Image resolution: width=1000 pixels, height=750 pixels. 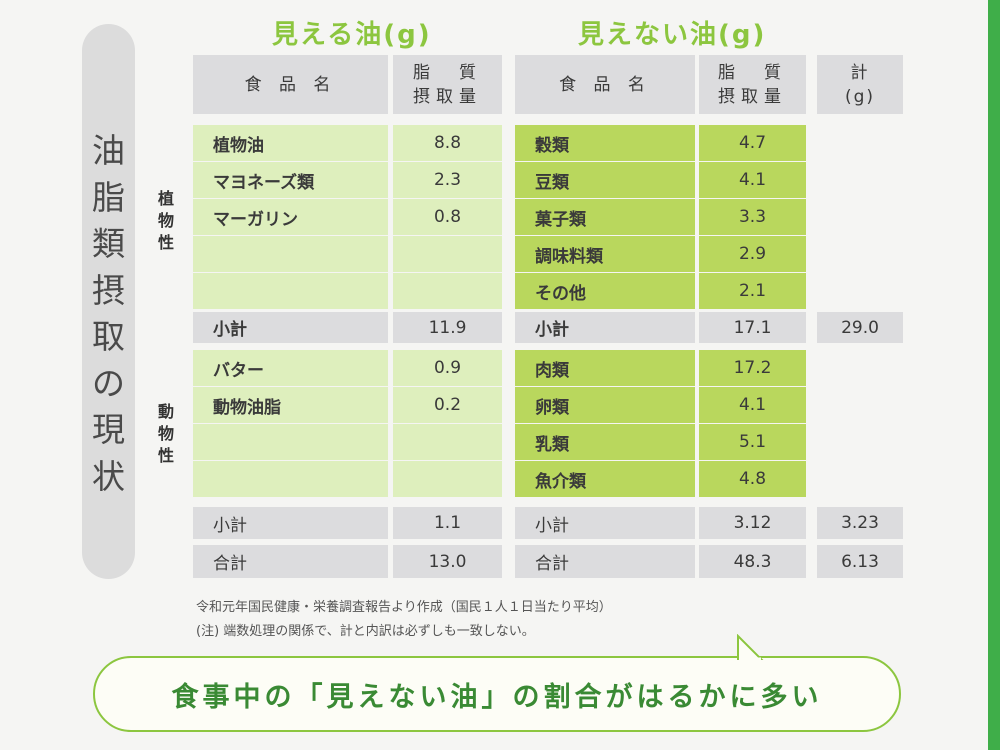 I want to click on col-intake-visible: 脂 質 摂取量, so click(x=447, y=84).